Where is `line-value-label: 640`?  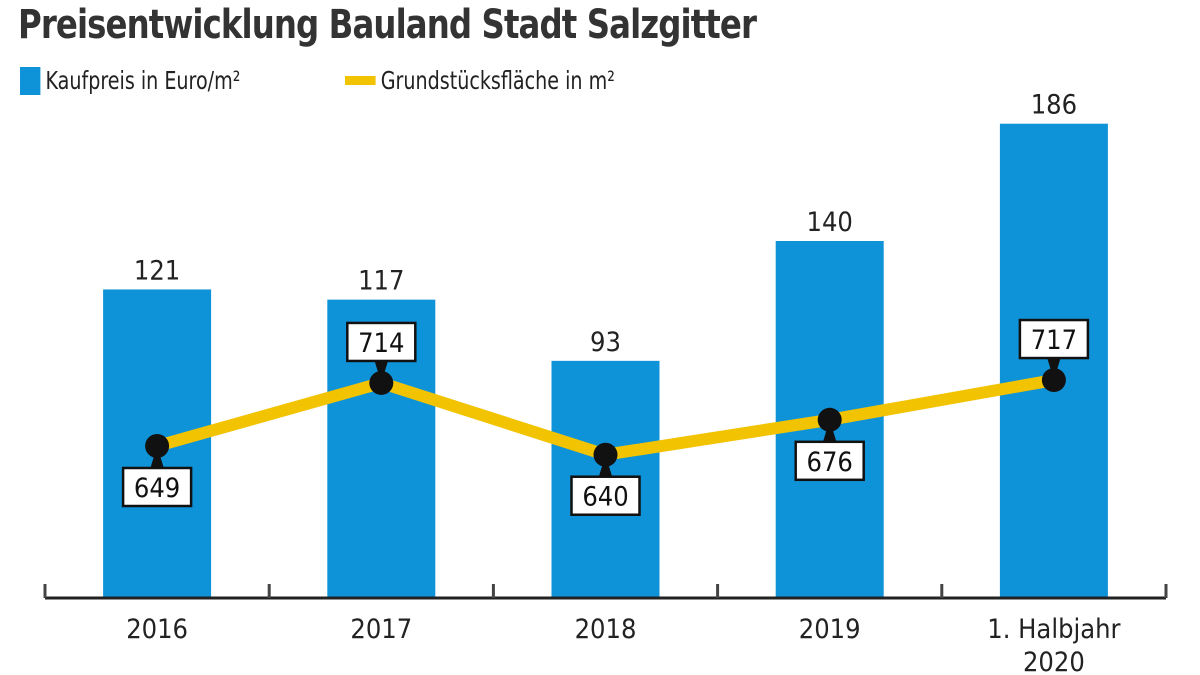
line-value-label: 640 is located at coordinates (605, 497).